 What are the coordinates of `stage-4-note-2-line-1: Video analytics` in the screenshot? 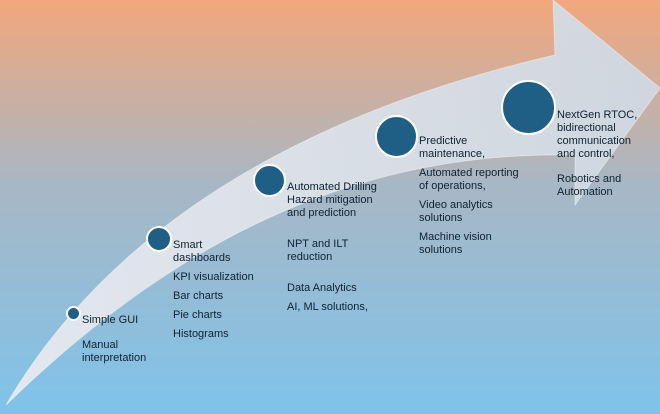 It's located at (456, 205).